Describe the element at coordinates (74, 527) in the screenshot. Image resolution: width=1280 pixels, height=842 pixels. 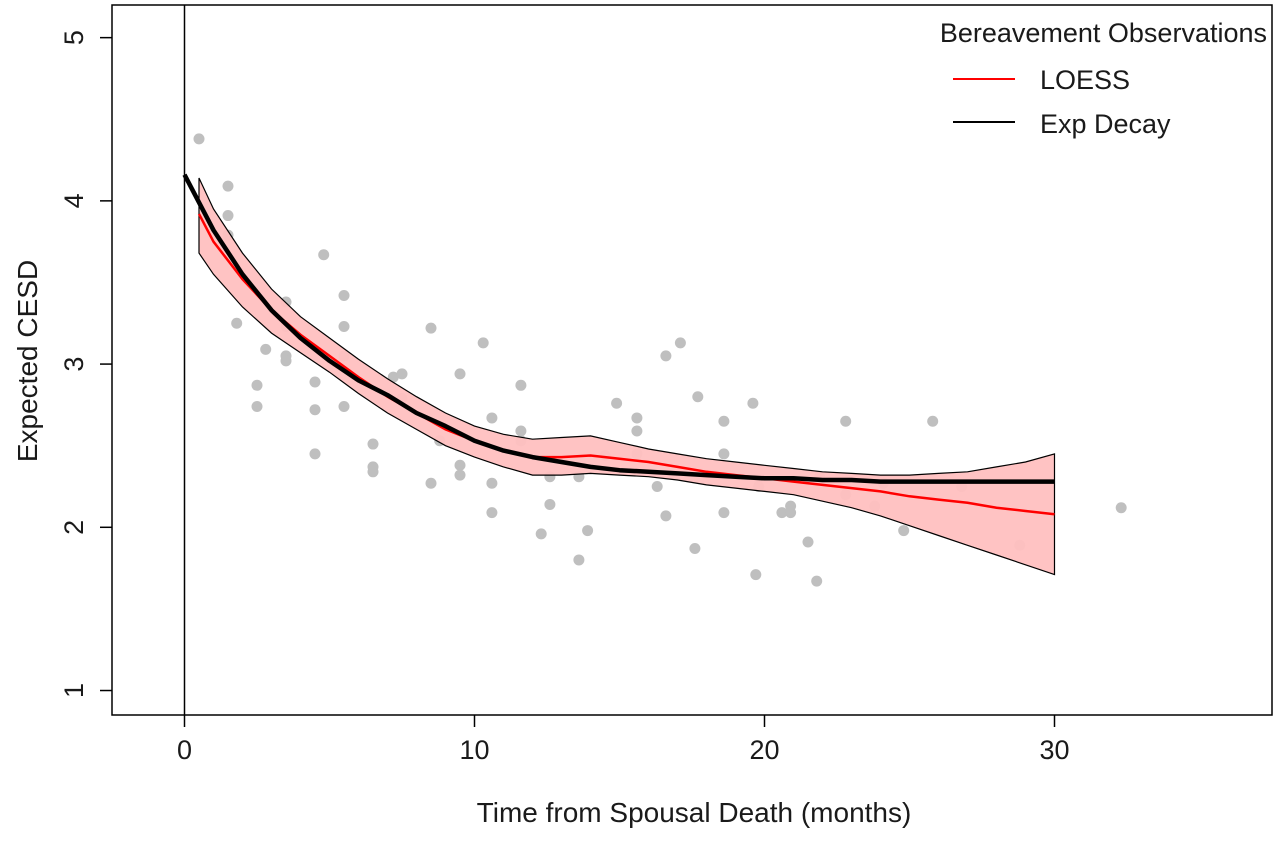
I see `y-tick-label: 2` at that location.